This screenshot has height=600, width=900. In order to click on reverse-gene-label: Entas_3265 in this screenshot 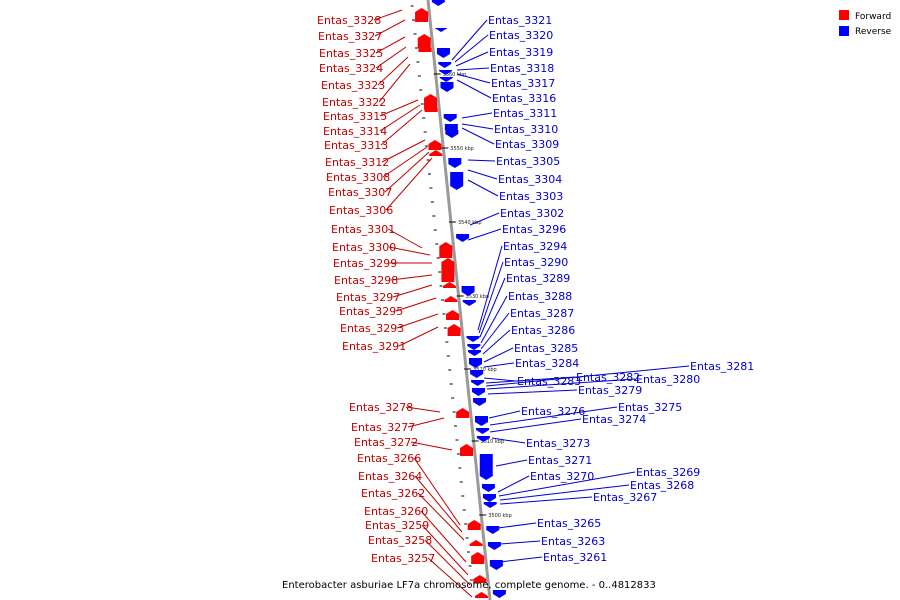, I will do `click(569, 523)`.